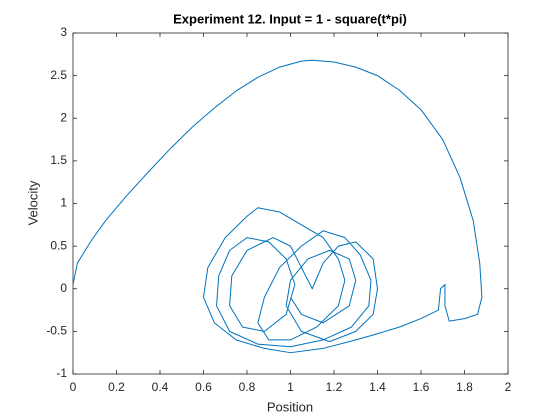 This screenshot has height=420, width=560. I want to click on x-tick-label: 1.6, so click(421, 387).